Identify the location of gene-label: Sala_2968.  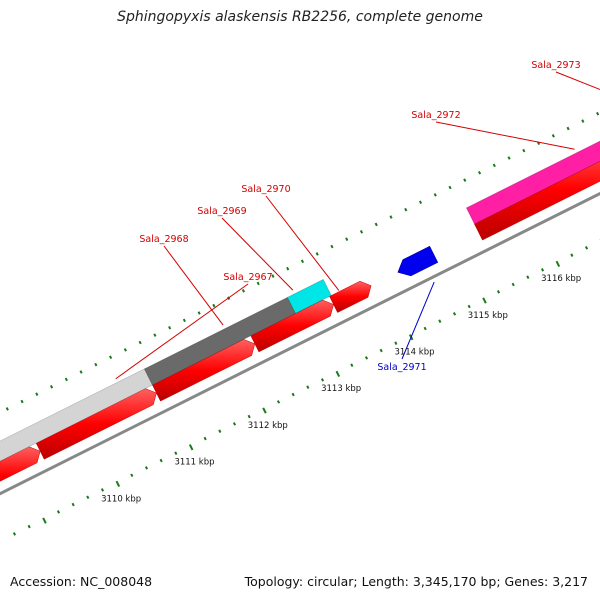
(163, 239).